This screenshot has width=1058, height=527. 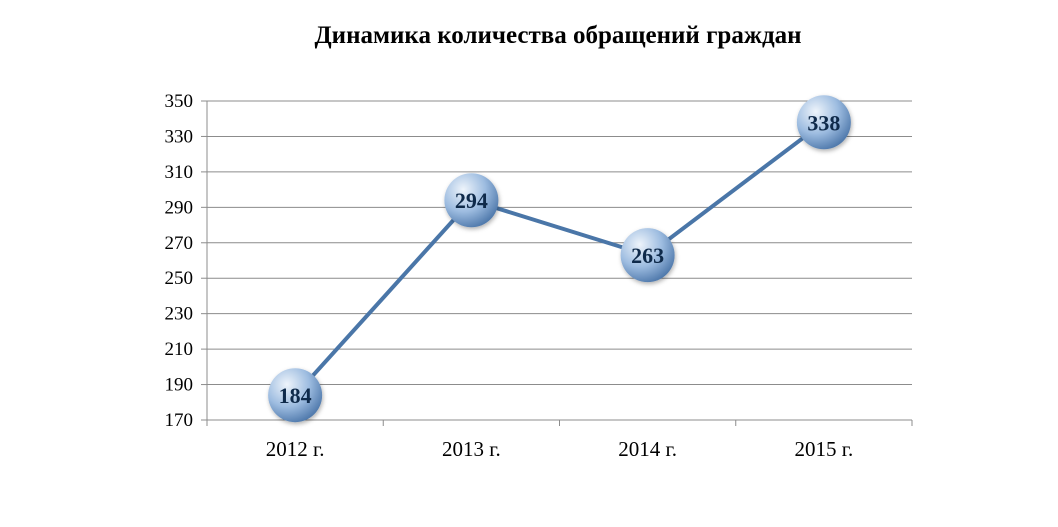 I want to click on y-tick-label: 190, so click(x=179, y=385).